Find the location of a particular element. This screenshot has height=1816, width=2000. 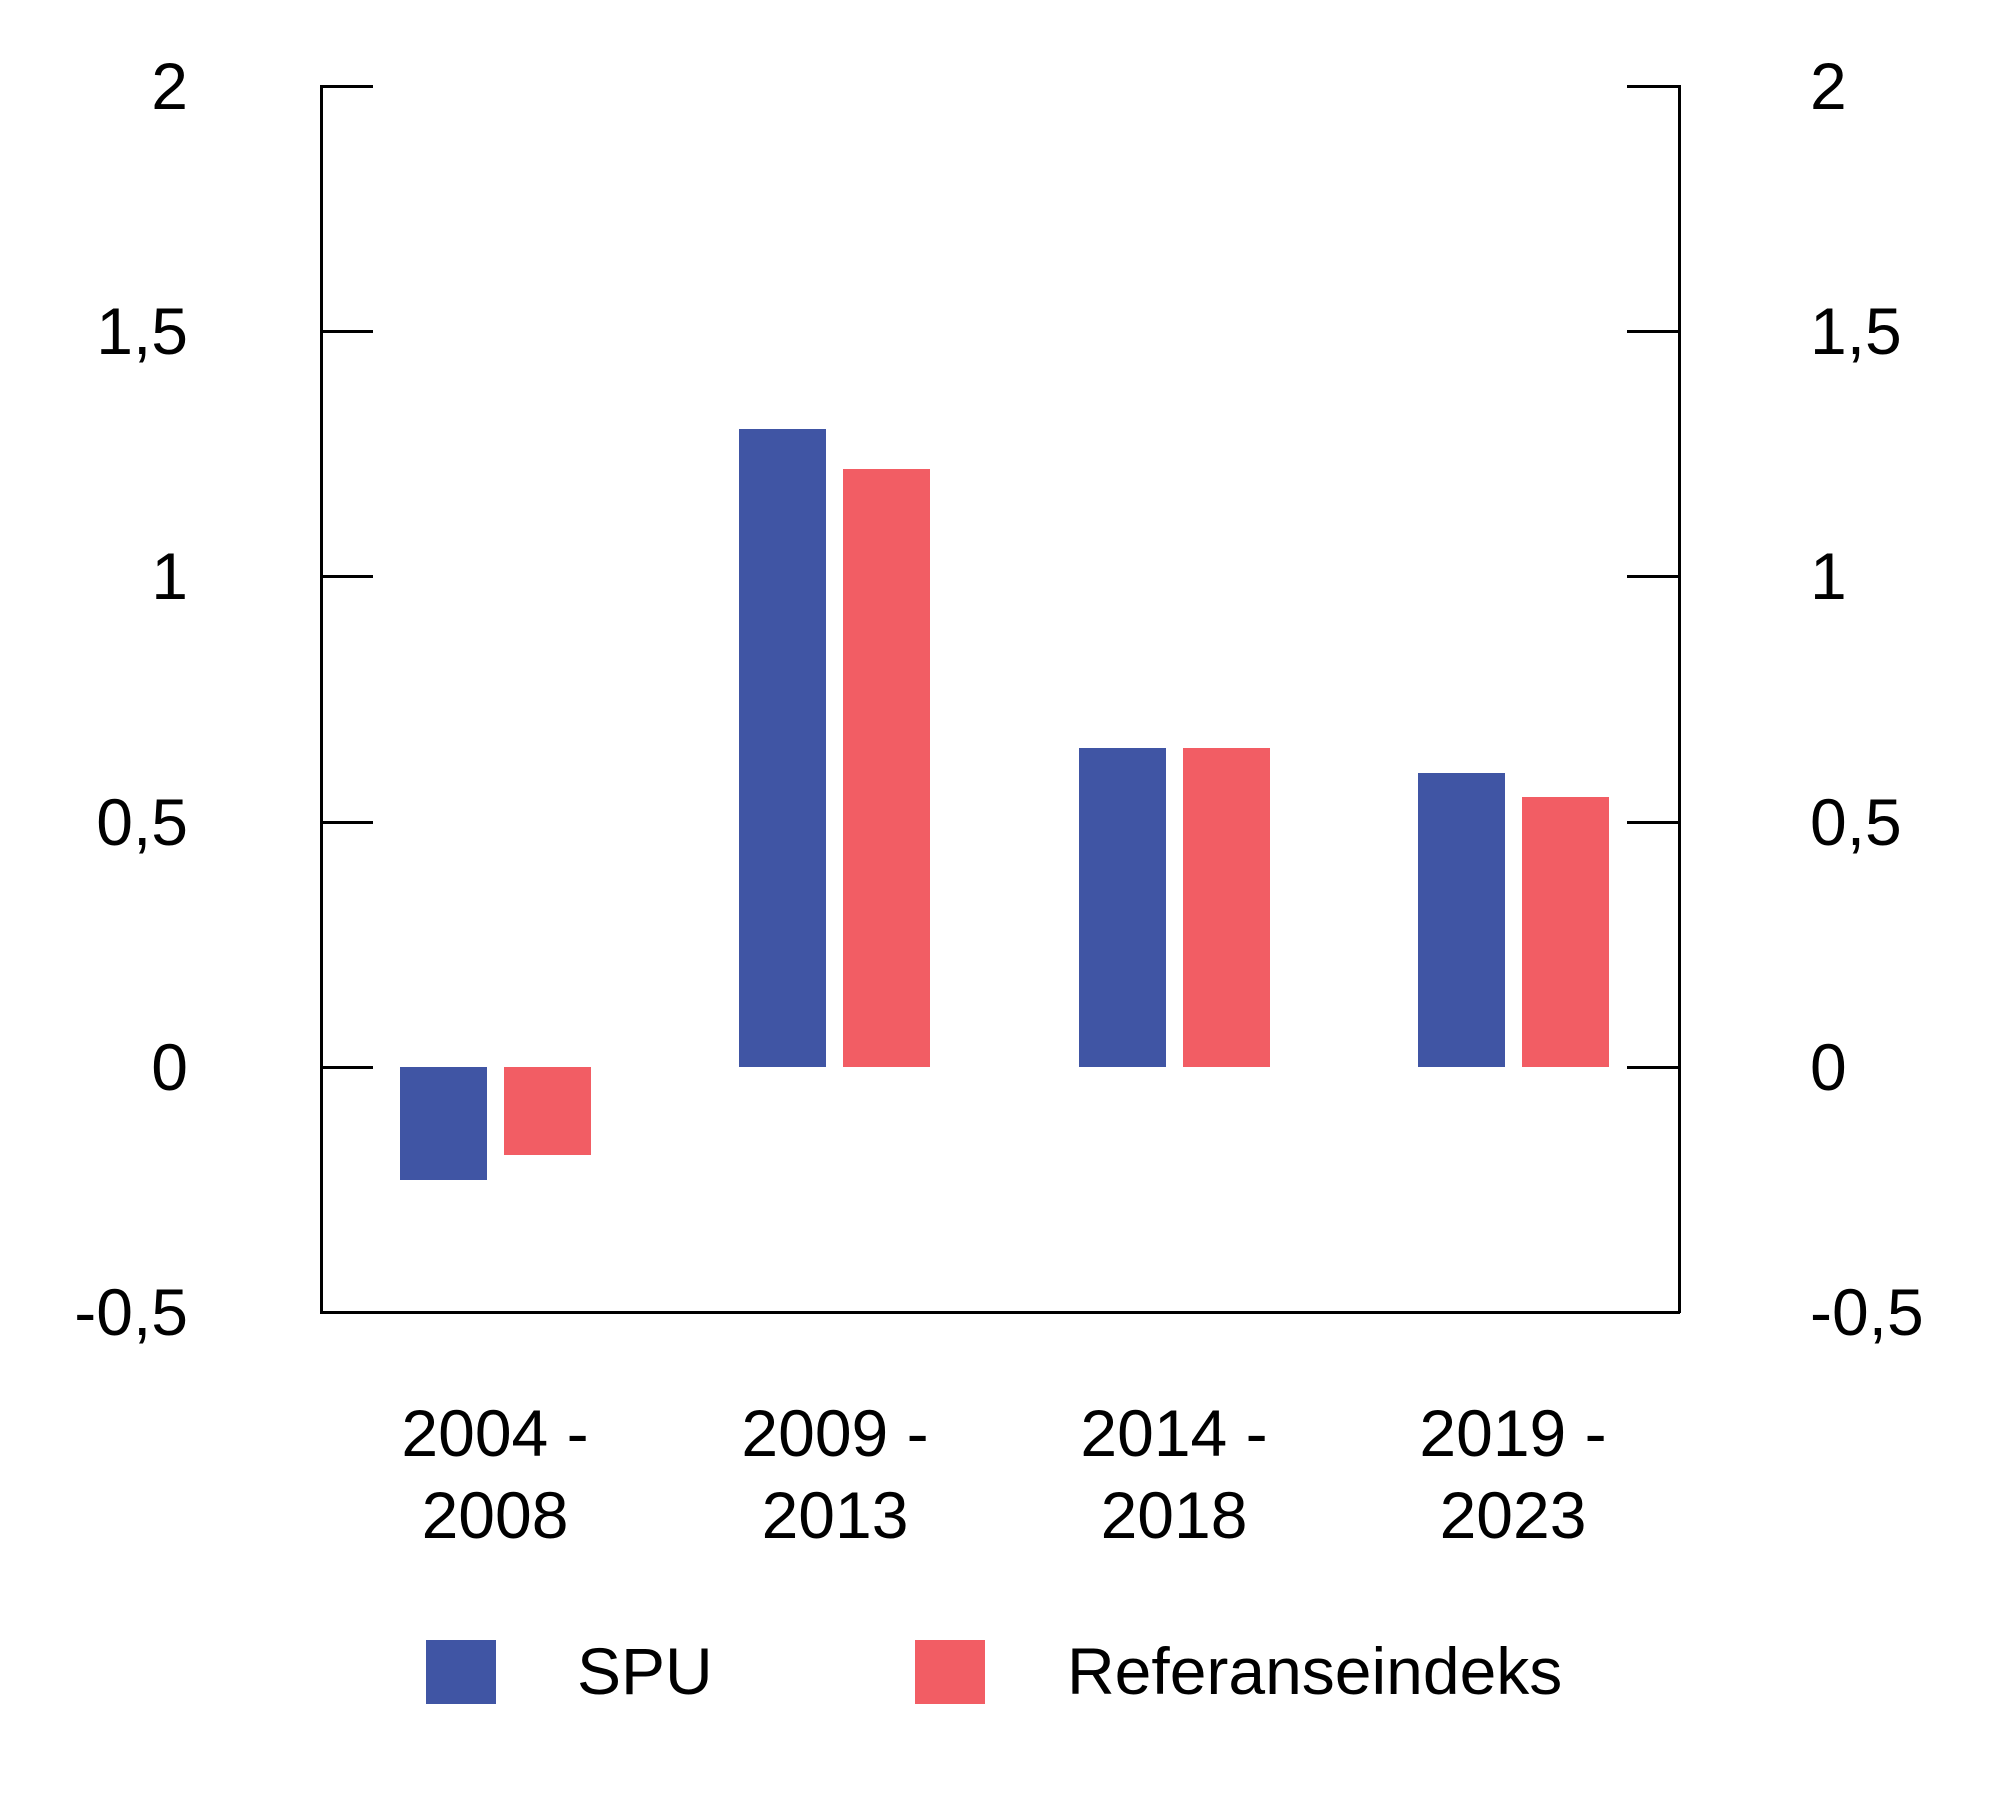

y-tick-label-left: 0 is located at coordinates (169, 1067).